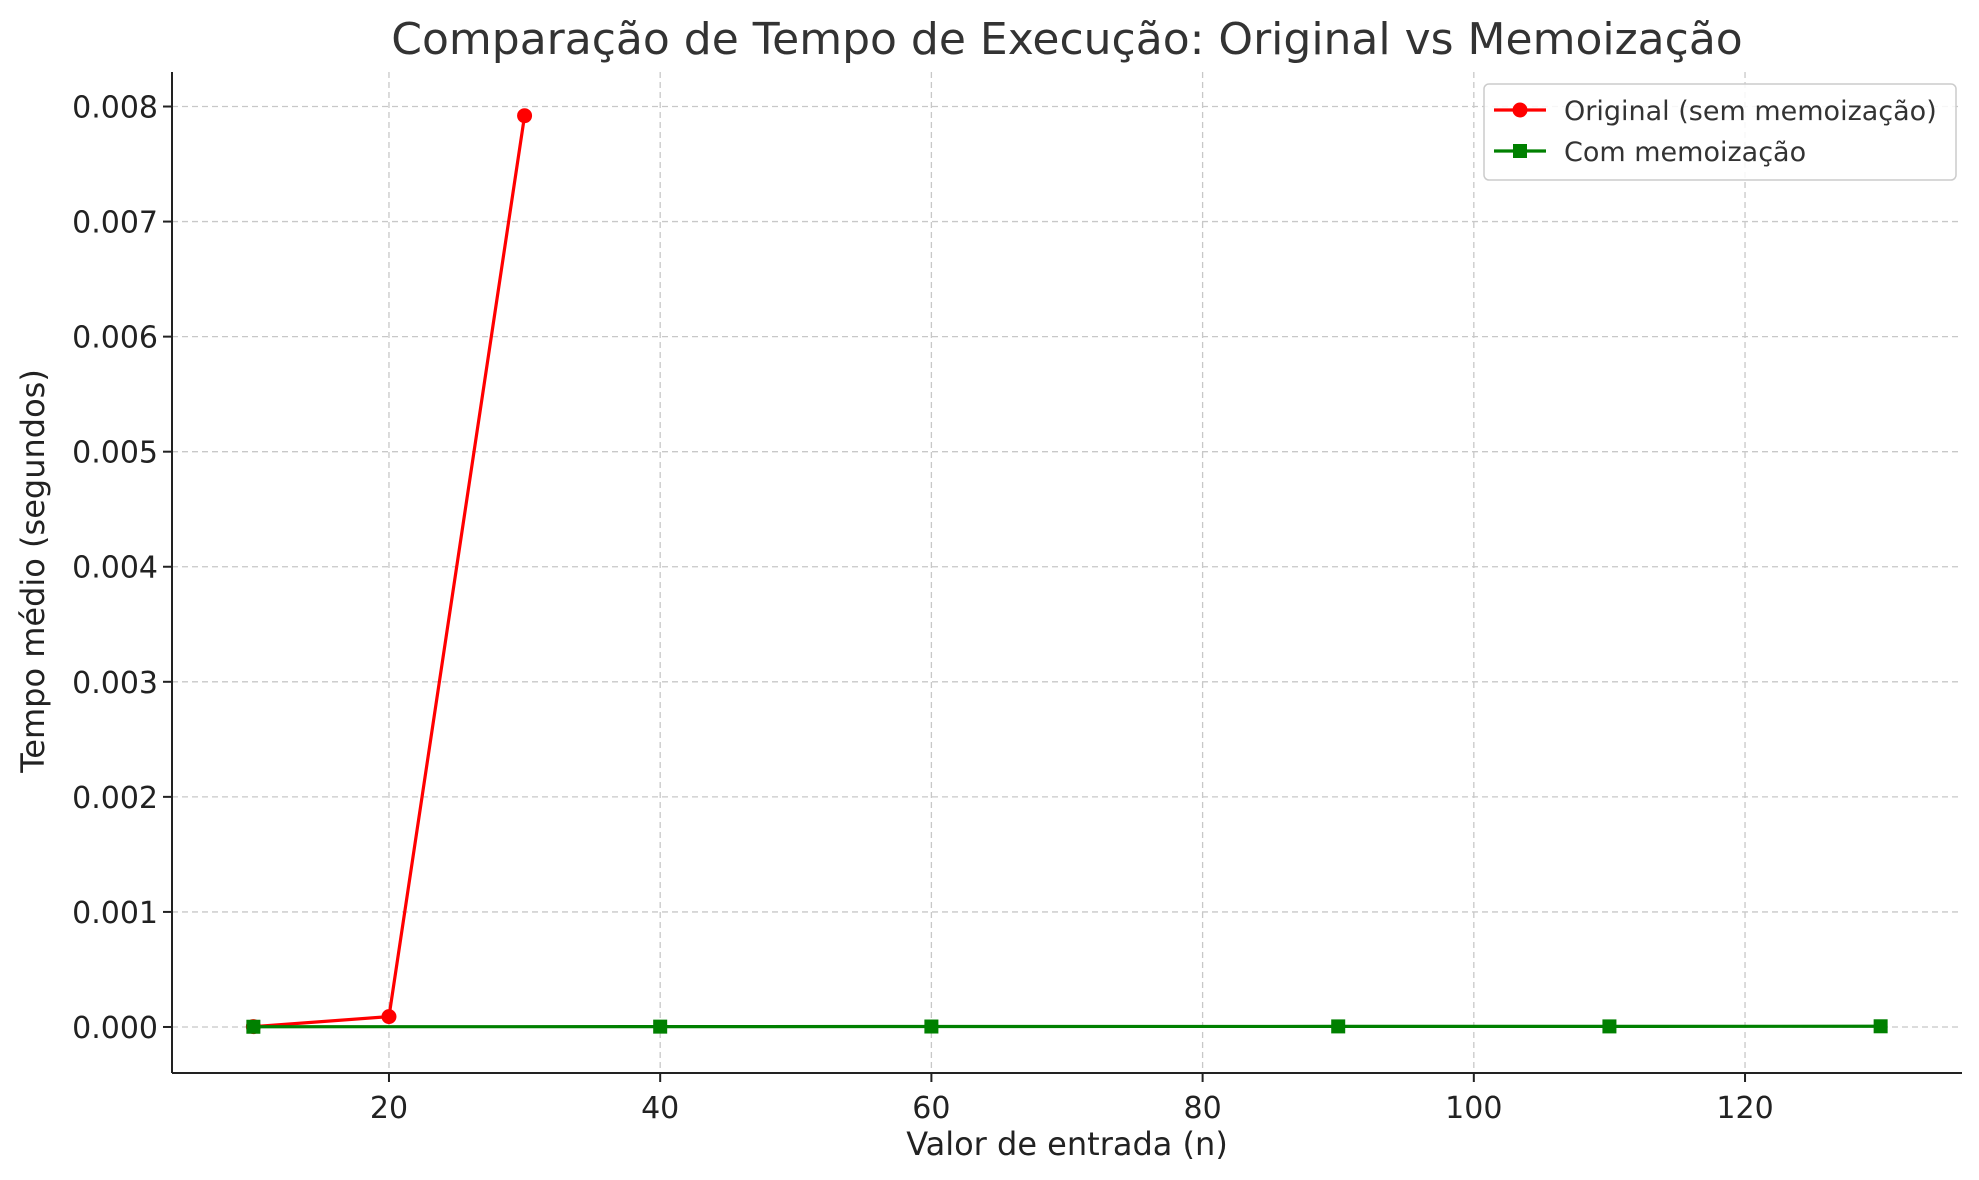 The image size is (1979, 1180). What do you see at coordinates (1744, 1108) in the screenshot?
I see `x-tick-label: 120` at bounding box center [1744, 1108].